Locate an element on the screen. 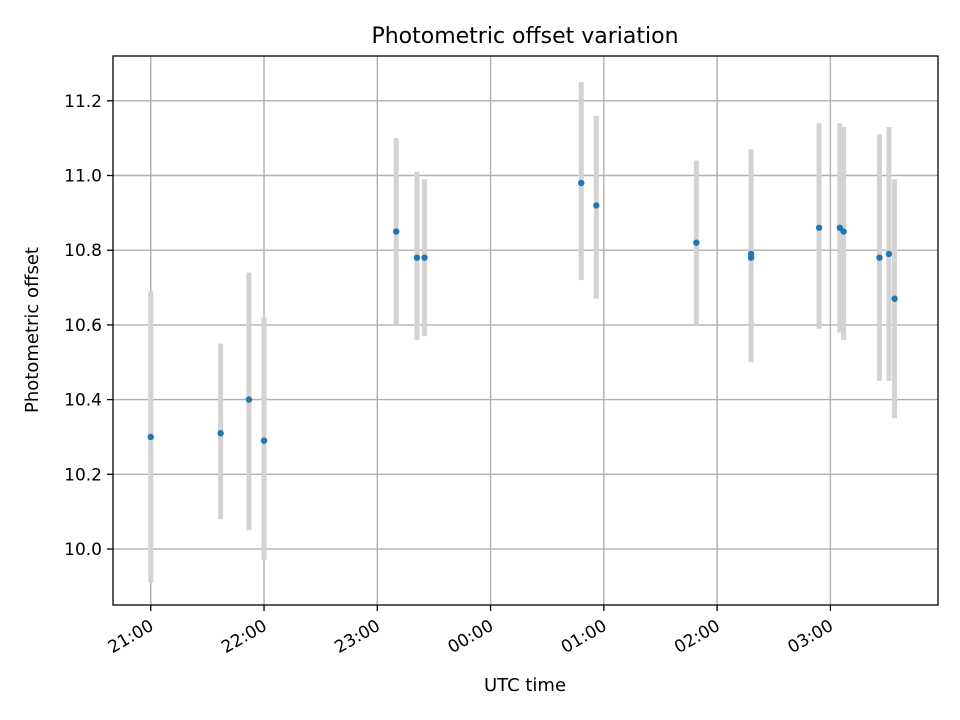  y-tick-label: 10.8 is located at coordinates (83, 251).